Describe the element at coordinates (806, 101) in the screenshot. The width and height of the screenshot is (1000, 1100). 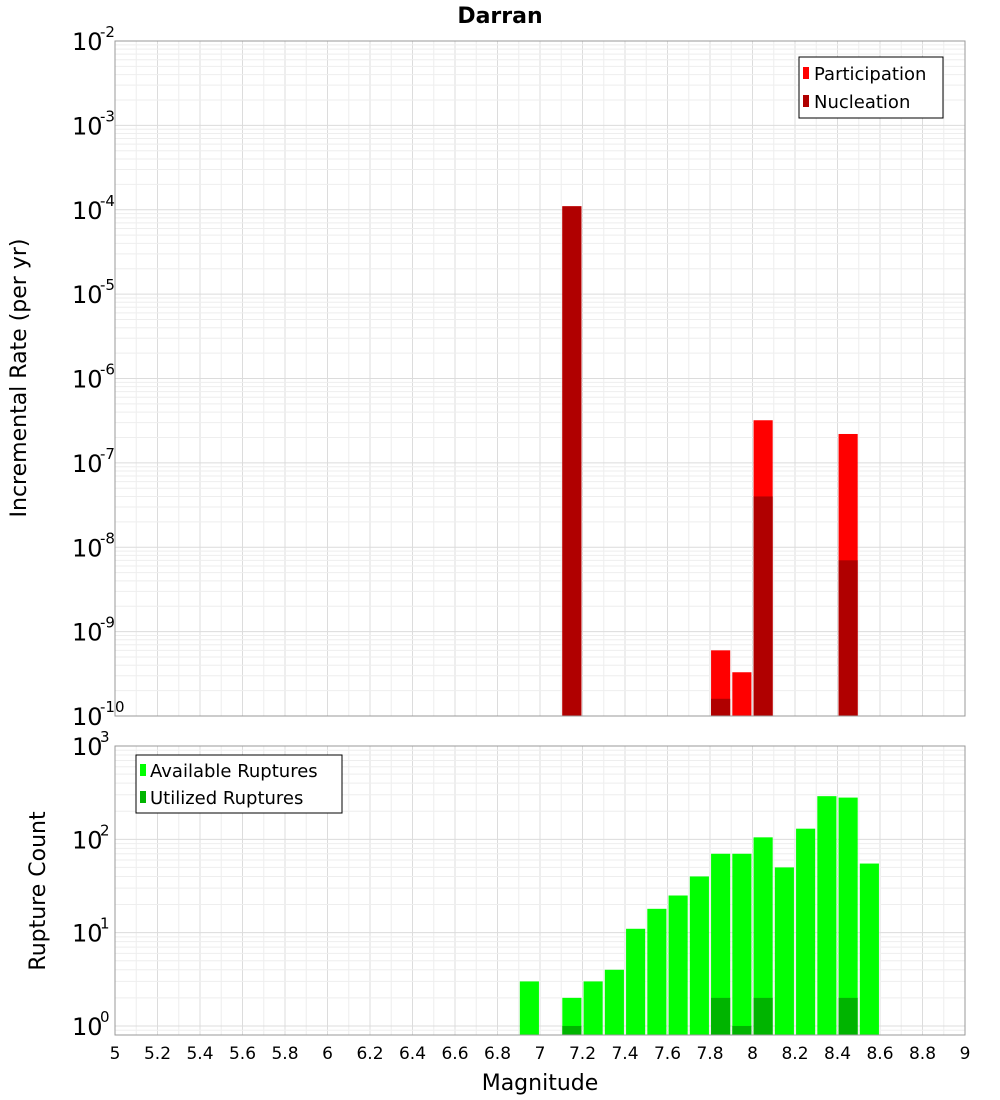
I see `legend-swatch-nucleation` at that location.